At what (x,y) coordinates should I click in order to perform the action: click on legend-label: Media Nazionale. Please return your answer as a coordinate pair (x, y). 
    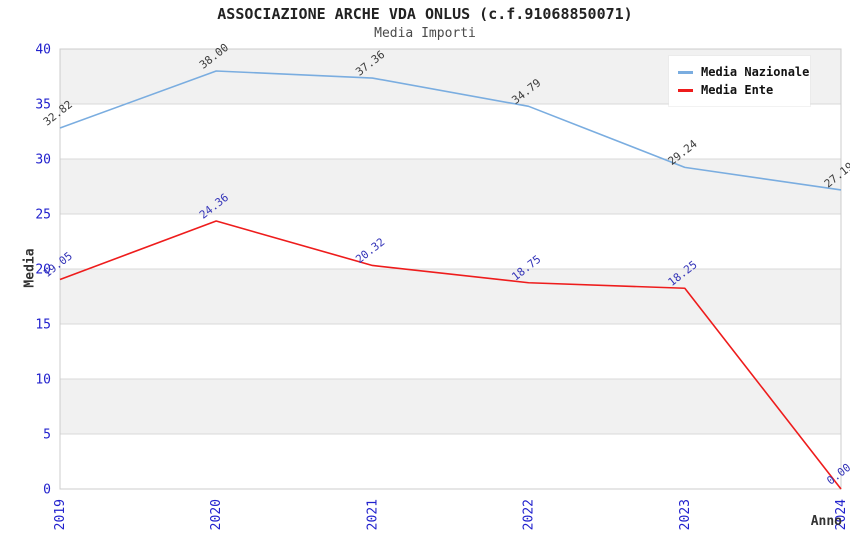
    Looking at the image, I should click on (755, 72).